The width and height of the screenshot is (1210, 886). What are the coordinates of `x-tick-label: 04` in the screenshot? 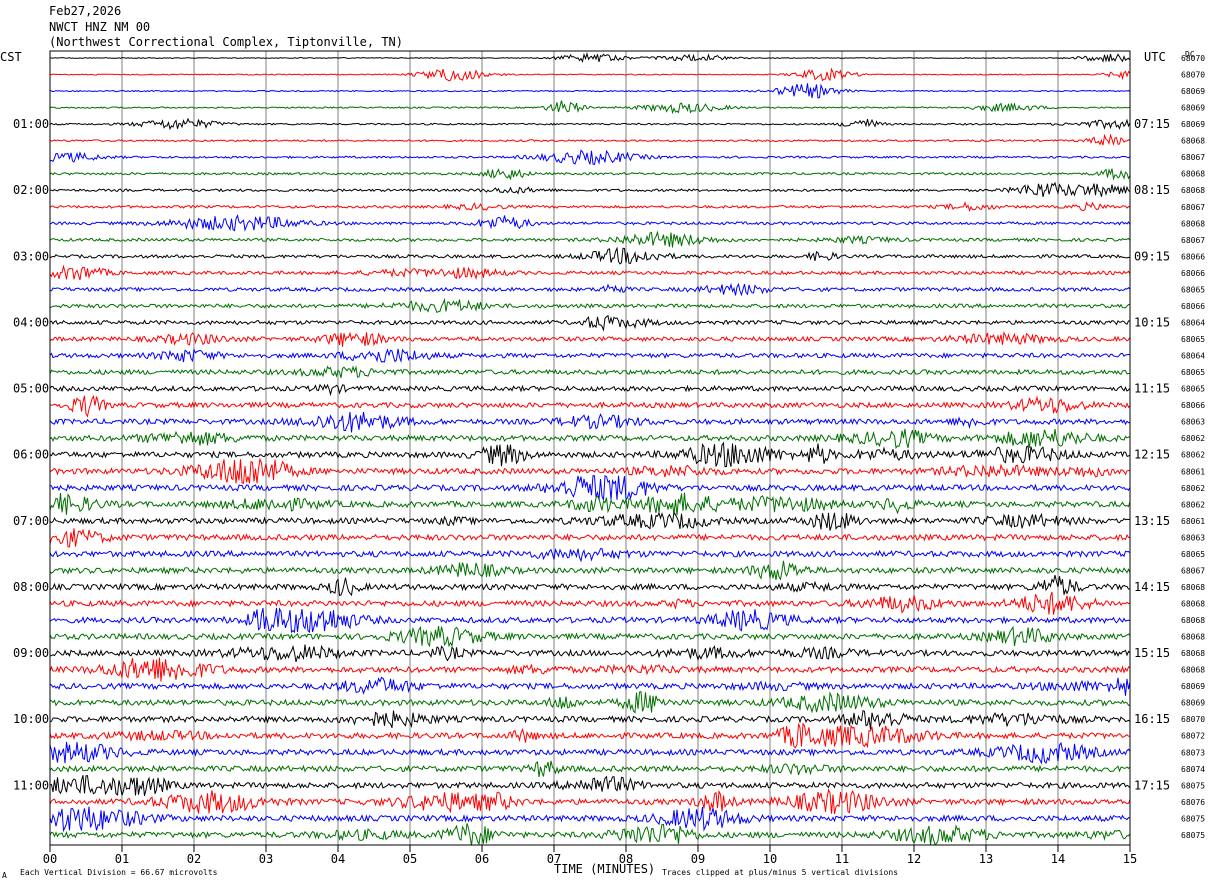 It's located at (338, 859).